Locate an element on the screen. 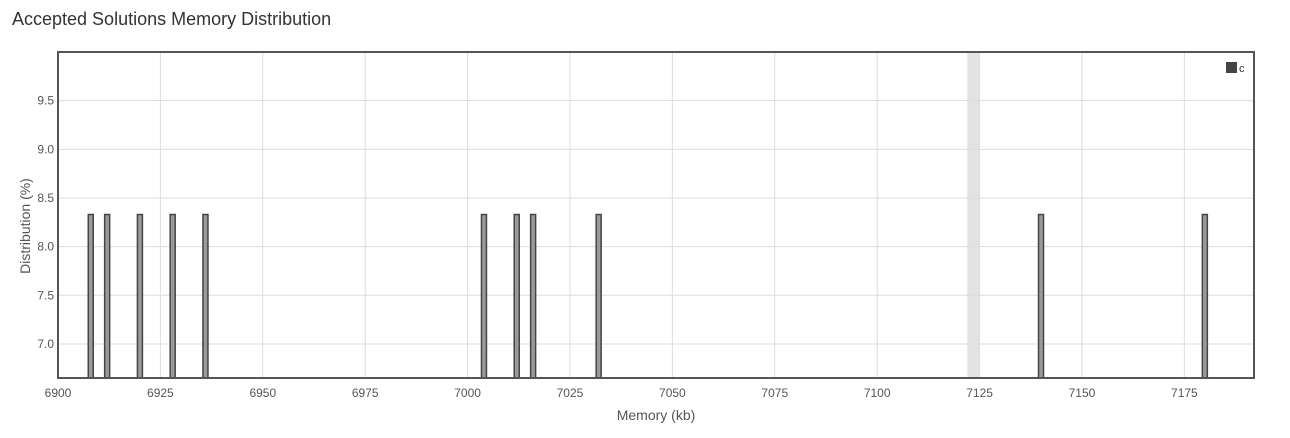 Image resolution: width=1290 pixels, height=438 pixels. y-tick-label: 8.5 is located at coordinates (45, 198).